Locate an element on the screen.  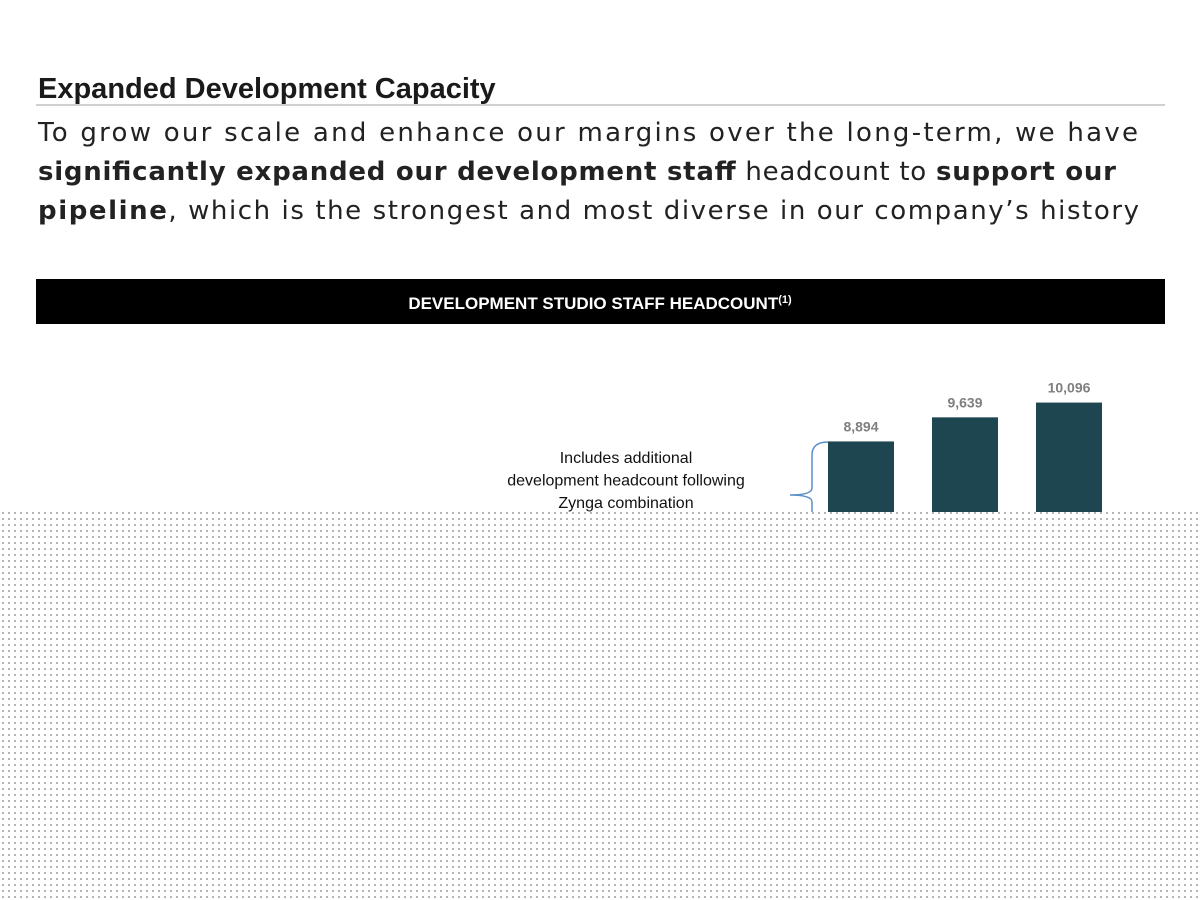
brace is located at coordinates (809, 476).